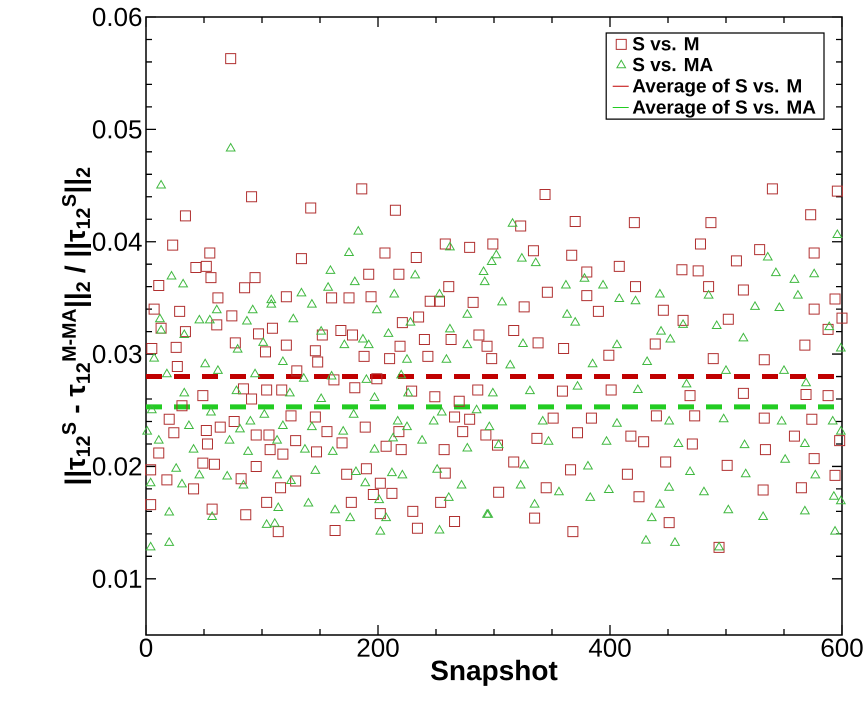 The height and width of the screenshot is (719, 868). What do you see at coordinates (117, 466) in the screenshot?
I see `y-tick-label: 0.02` at bounding box center [117, 466].